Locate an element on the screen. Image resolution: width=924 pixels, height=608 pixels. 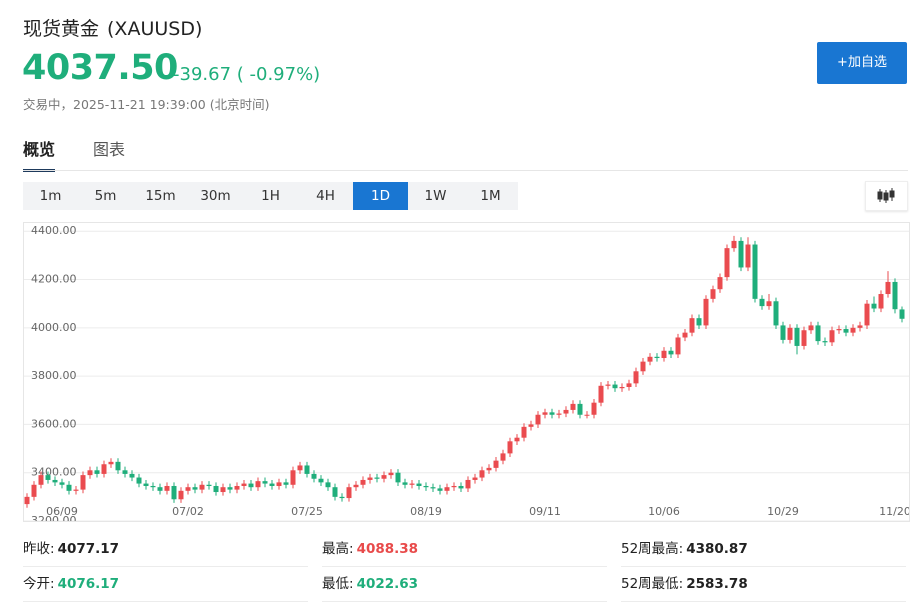
stat-value: 4076.17 is located at coordinates (88, 584).